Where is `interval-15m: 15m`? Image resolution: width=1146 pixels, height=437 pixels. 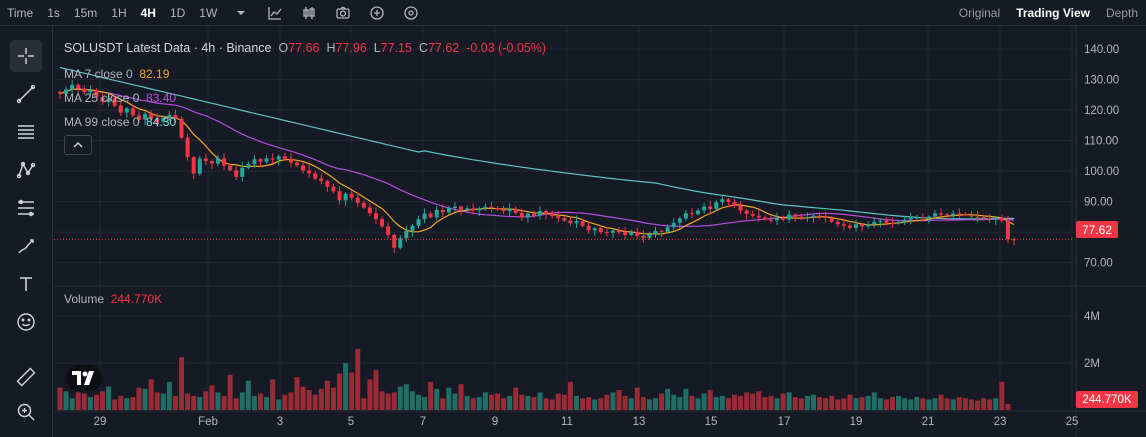
interval-15m: 15m is located at coordinates (85, 12).